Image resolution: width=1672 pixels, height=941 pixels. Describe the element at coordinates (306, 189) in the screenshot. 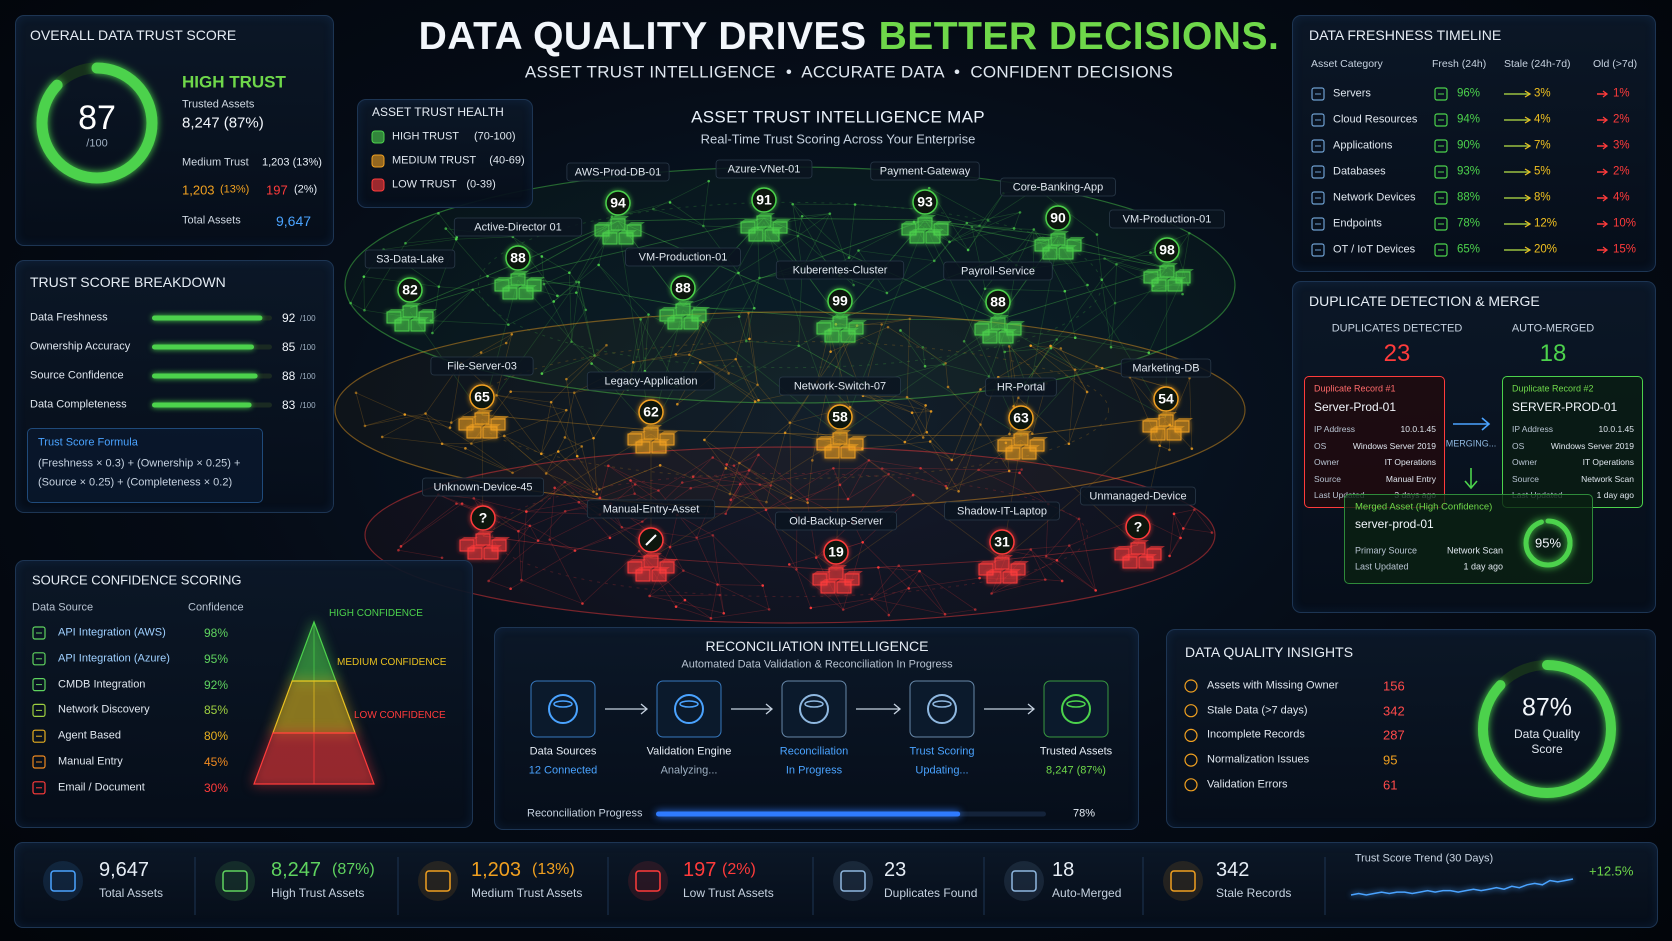

I see `low-pct: (2%)` at that location.